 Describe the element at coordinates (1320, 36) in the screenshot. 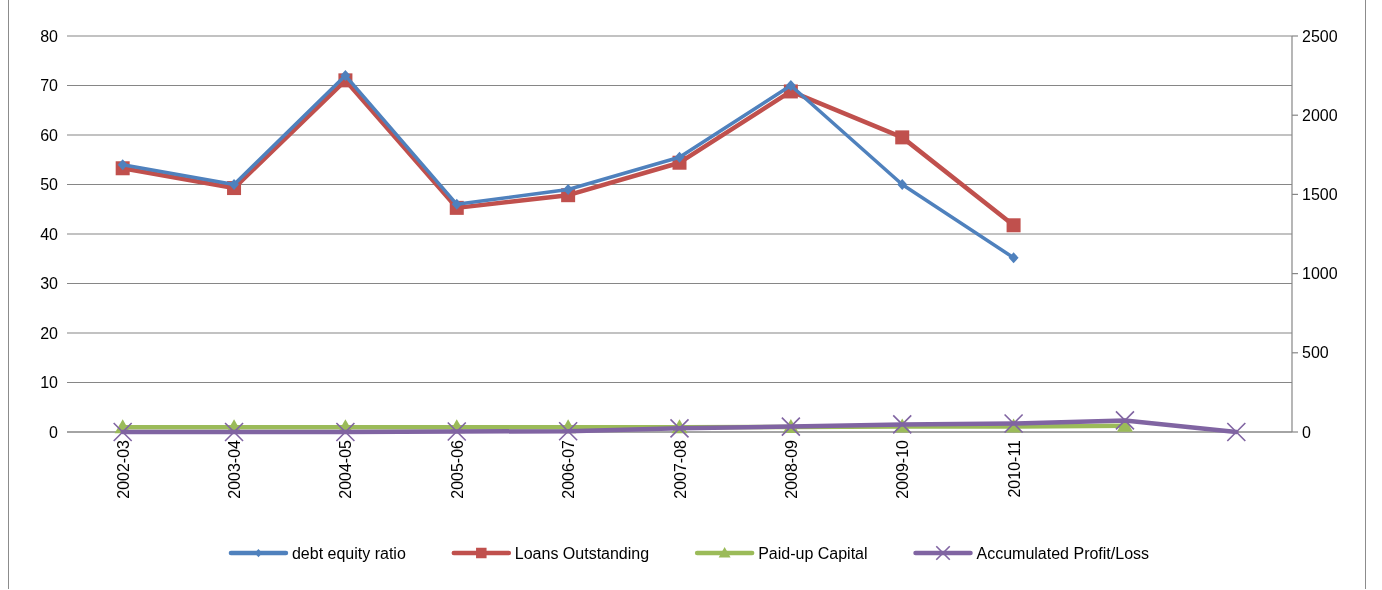

I see `y2-tick-label: 2500` at that location.